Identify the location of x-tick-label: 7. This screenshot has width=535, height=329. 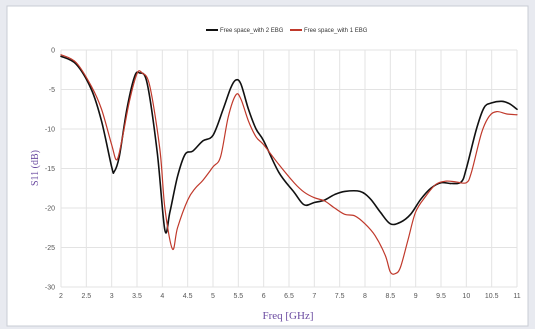
(314, 296).